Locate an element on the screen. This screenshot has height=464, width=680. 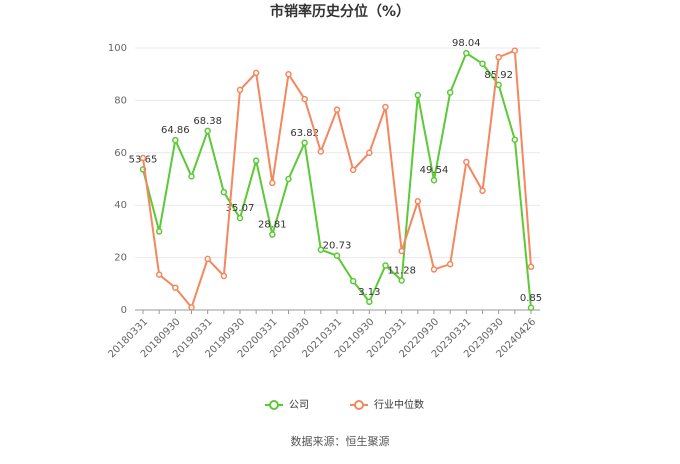
y-tick-label: 60 is located at coordinates (120, 153).